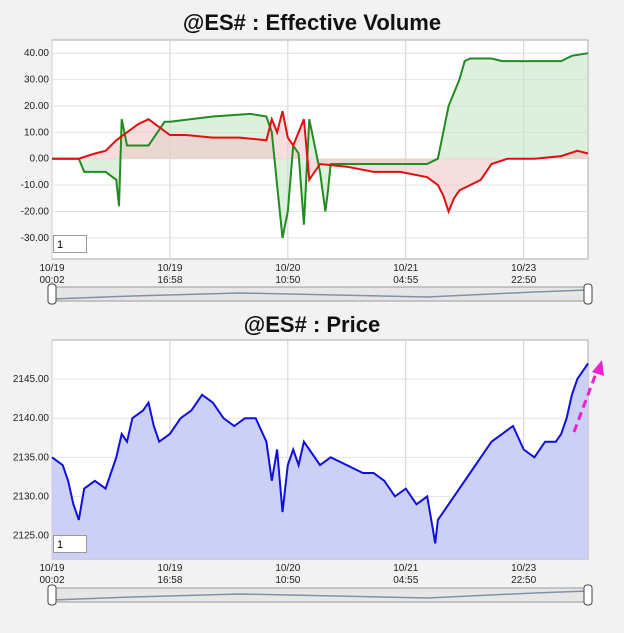 The height and width of the screenshot is (633, 624). Describe the element at coordinates (586, 400) in the screenshot. I see `trend-arrow` at that location.